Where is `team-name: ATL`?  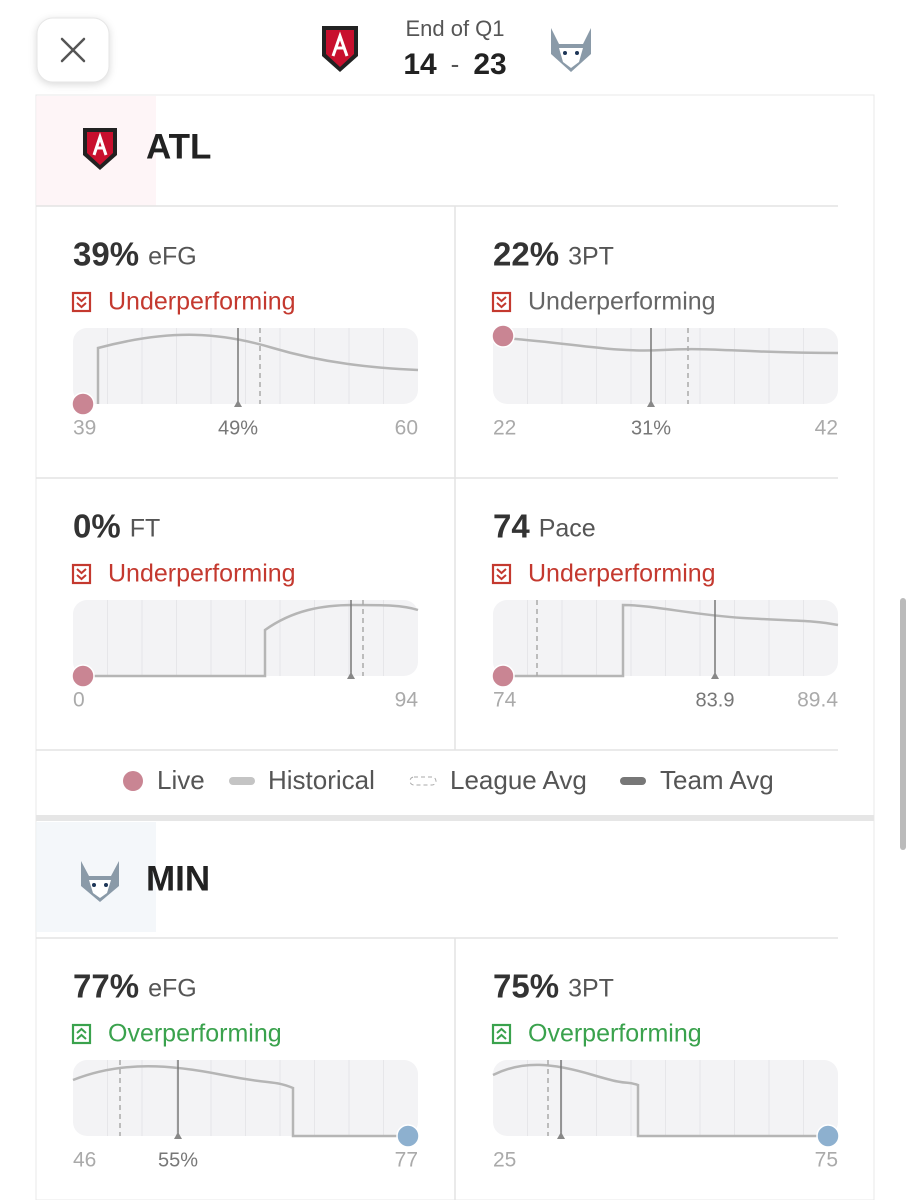 team-name: ATL is located at coordinates (178, 146).